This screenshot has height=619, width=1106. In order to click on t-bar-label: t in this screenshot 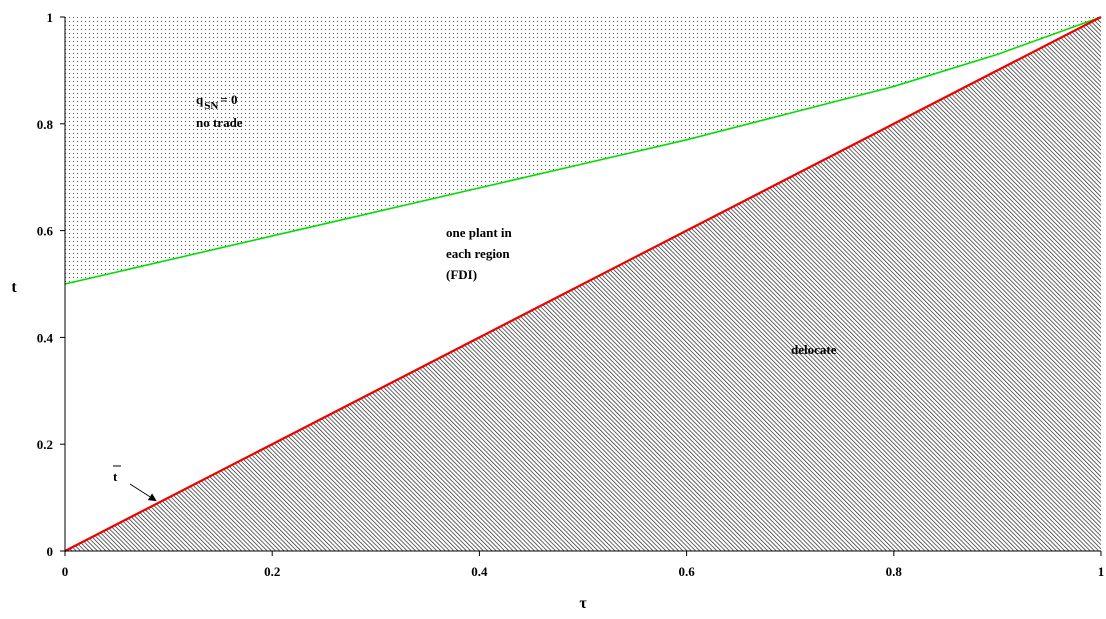, I will do `click(115, 476)`.